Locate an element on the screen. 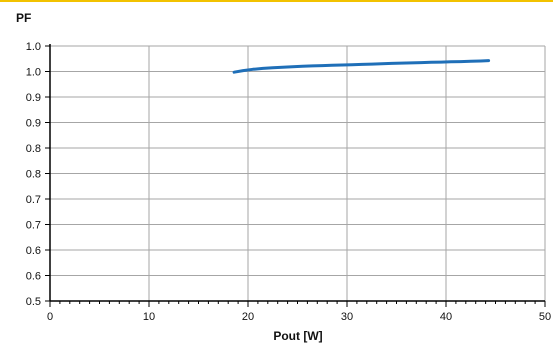 The height and width of the screenshot is (344, 553). y-axis-title: PF is located at coordinates (23, 18).